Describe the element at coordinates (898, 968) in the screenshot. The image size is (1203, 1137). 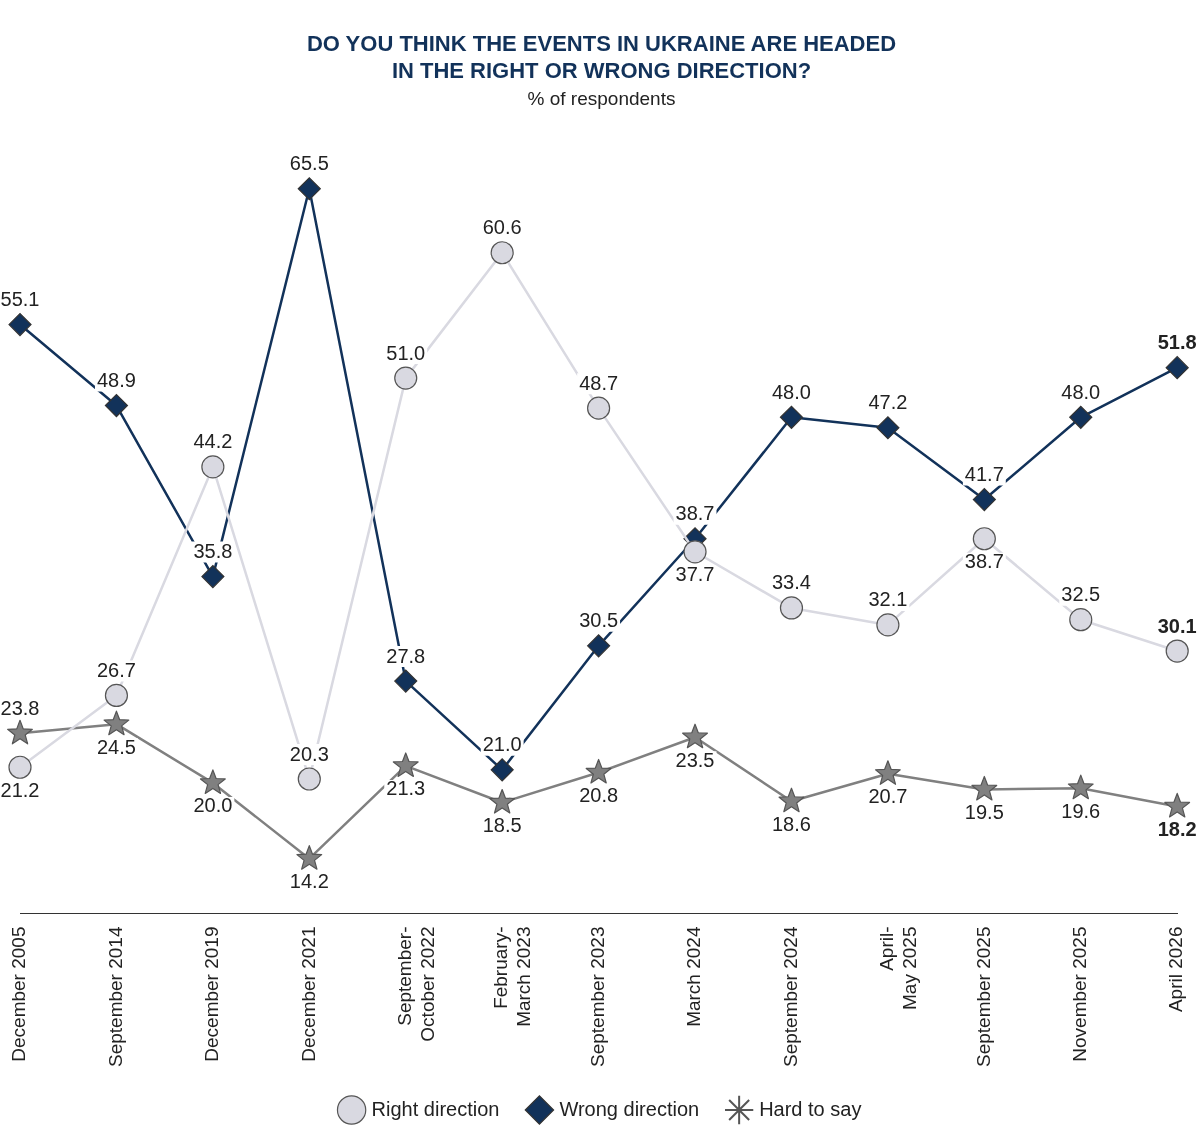
I see `x-tick-label: April-May 2025` at that location.